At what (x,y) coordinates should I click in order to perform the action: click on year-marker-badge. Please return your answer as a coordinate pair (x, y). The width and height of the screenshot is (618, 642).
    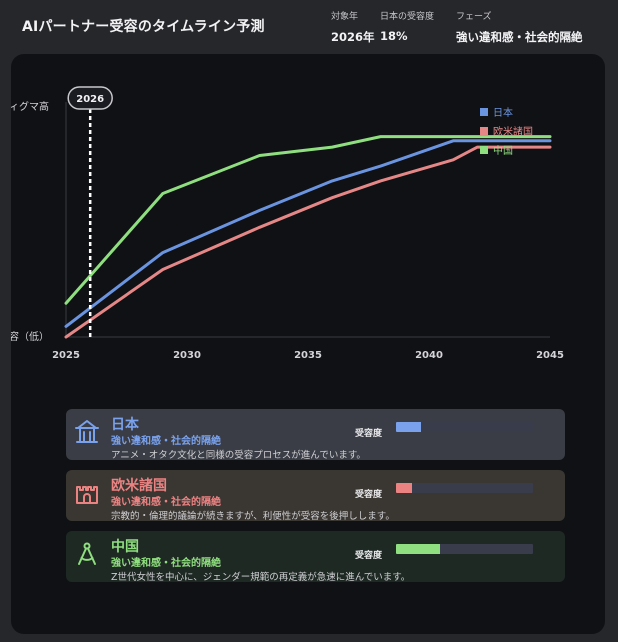
    Looking at the image, I should click on (90, 98).